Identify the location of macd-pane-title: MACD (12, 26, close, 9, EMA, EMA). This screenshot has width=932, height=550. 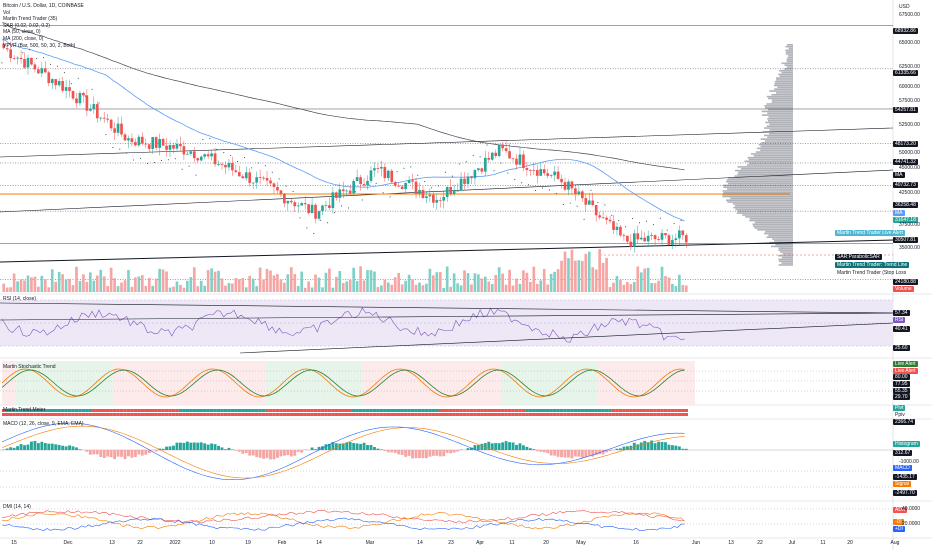
(43, 424).